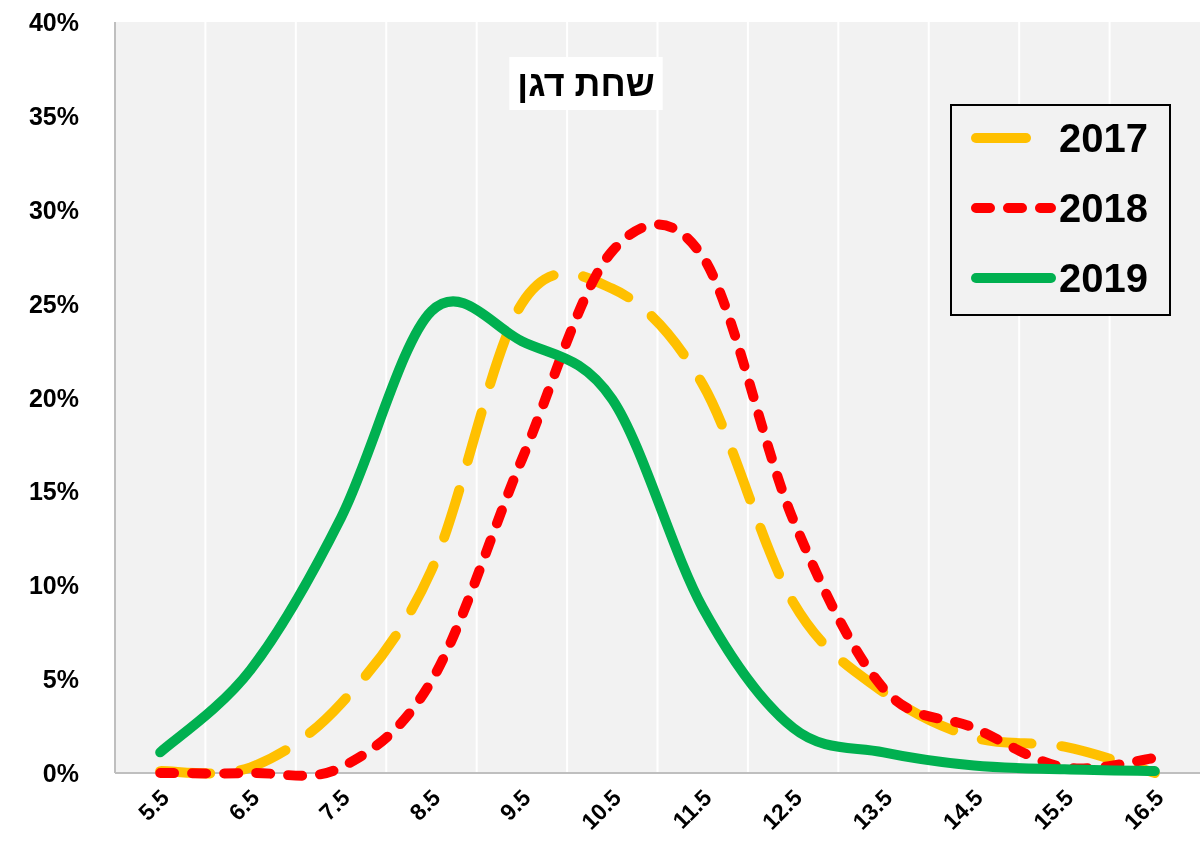 Image resolution: width=1204 pixels, height=864 pixels. What do you see at coordinates (515, 805) in the screenshot?
I see `x-tick-label: 9.5` at bounding box center [515, 805].